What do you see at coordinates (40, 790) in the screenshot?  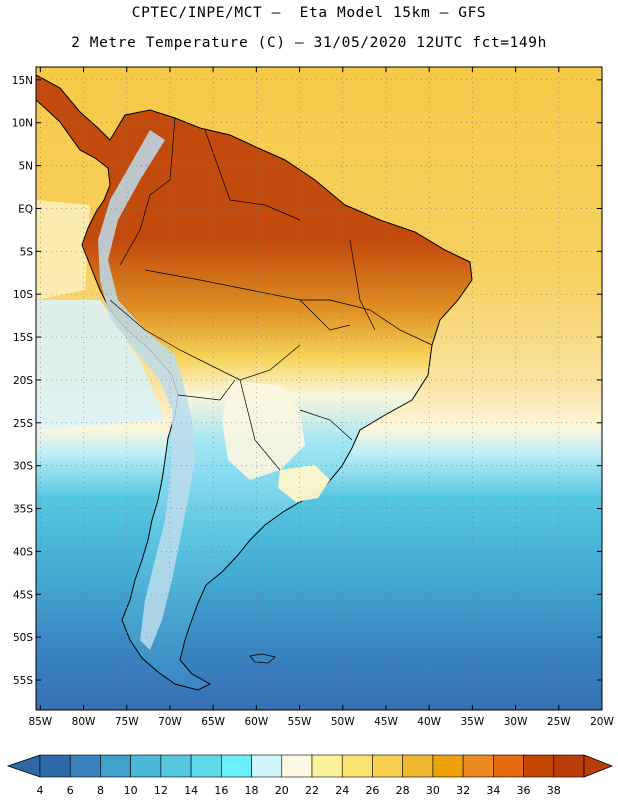 I see `colorbar-label: 4` at bounding box center [40, 790].